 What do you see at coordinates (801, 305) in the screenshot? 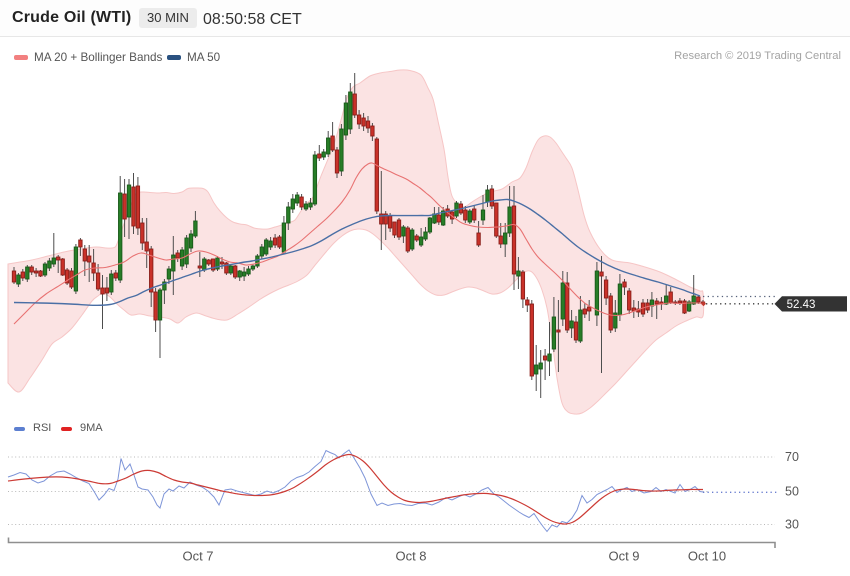
I see `svg-text: 52.43` at bounding box center [801, 305].